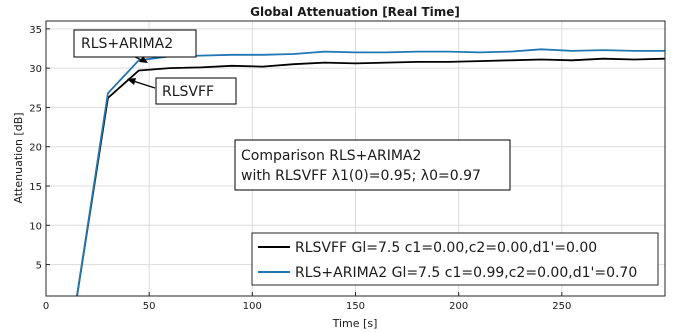  I want to click on y-tick-label: 5, so click(39, 266).